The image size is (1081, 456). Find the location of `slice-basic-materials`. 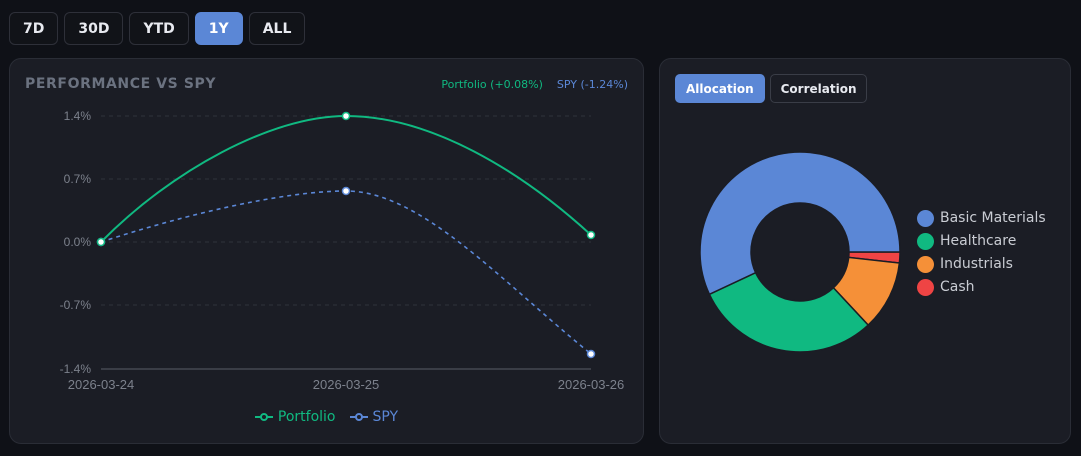

slice-basic-materials is located at coordinates (800, 223).